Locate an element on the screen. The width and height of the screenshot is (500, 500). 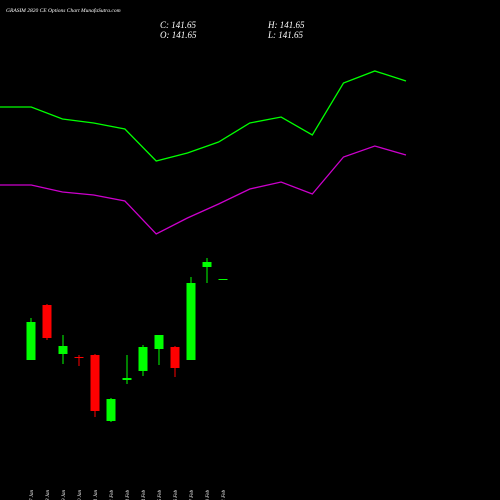
x-tick-label: 29 Jan is located at coordinates (64, 495).